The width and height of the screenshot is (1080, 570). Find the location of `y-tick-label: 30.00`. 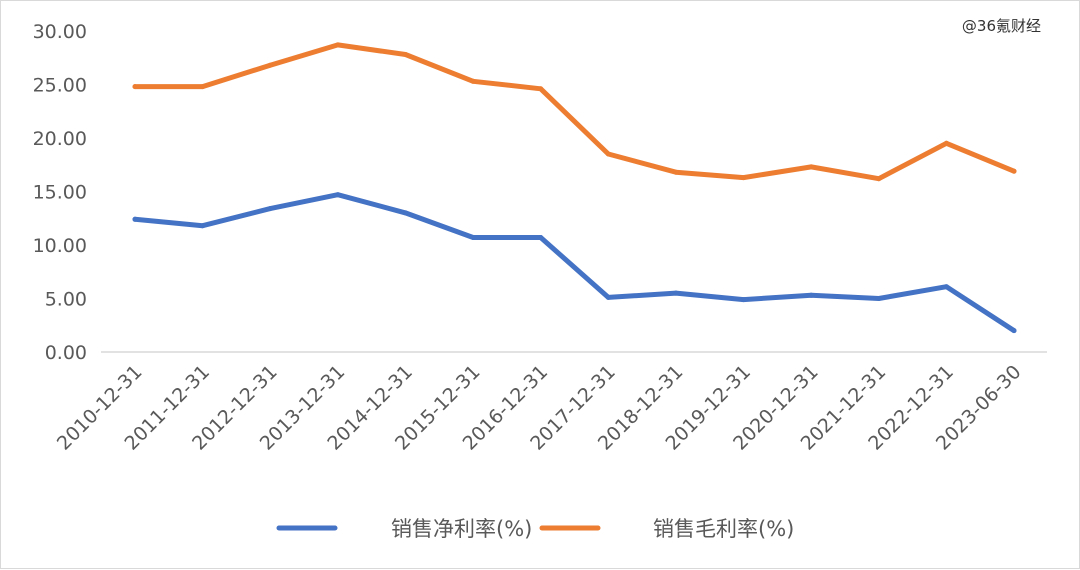

y-tick-label: 30.00 is located at coordinates (60, 32).